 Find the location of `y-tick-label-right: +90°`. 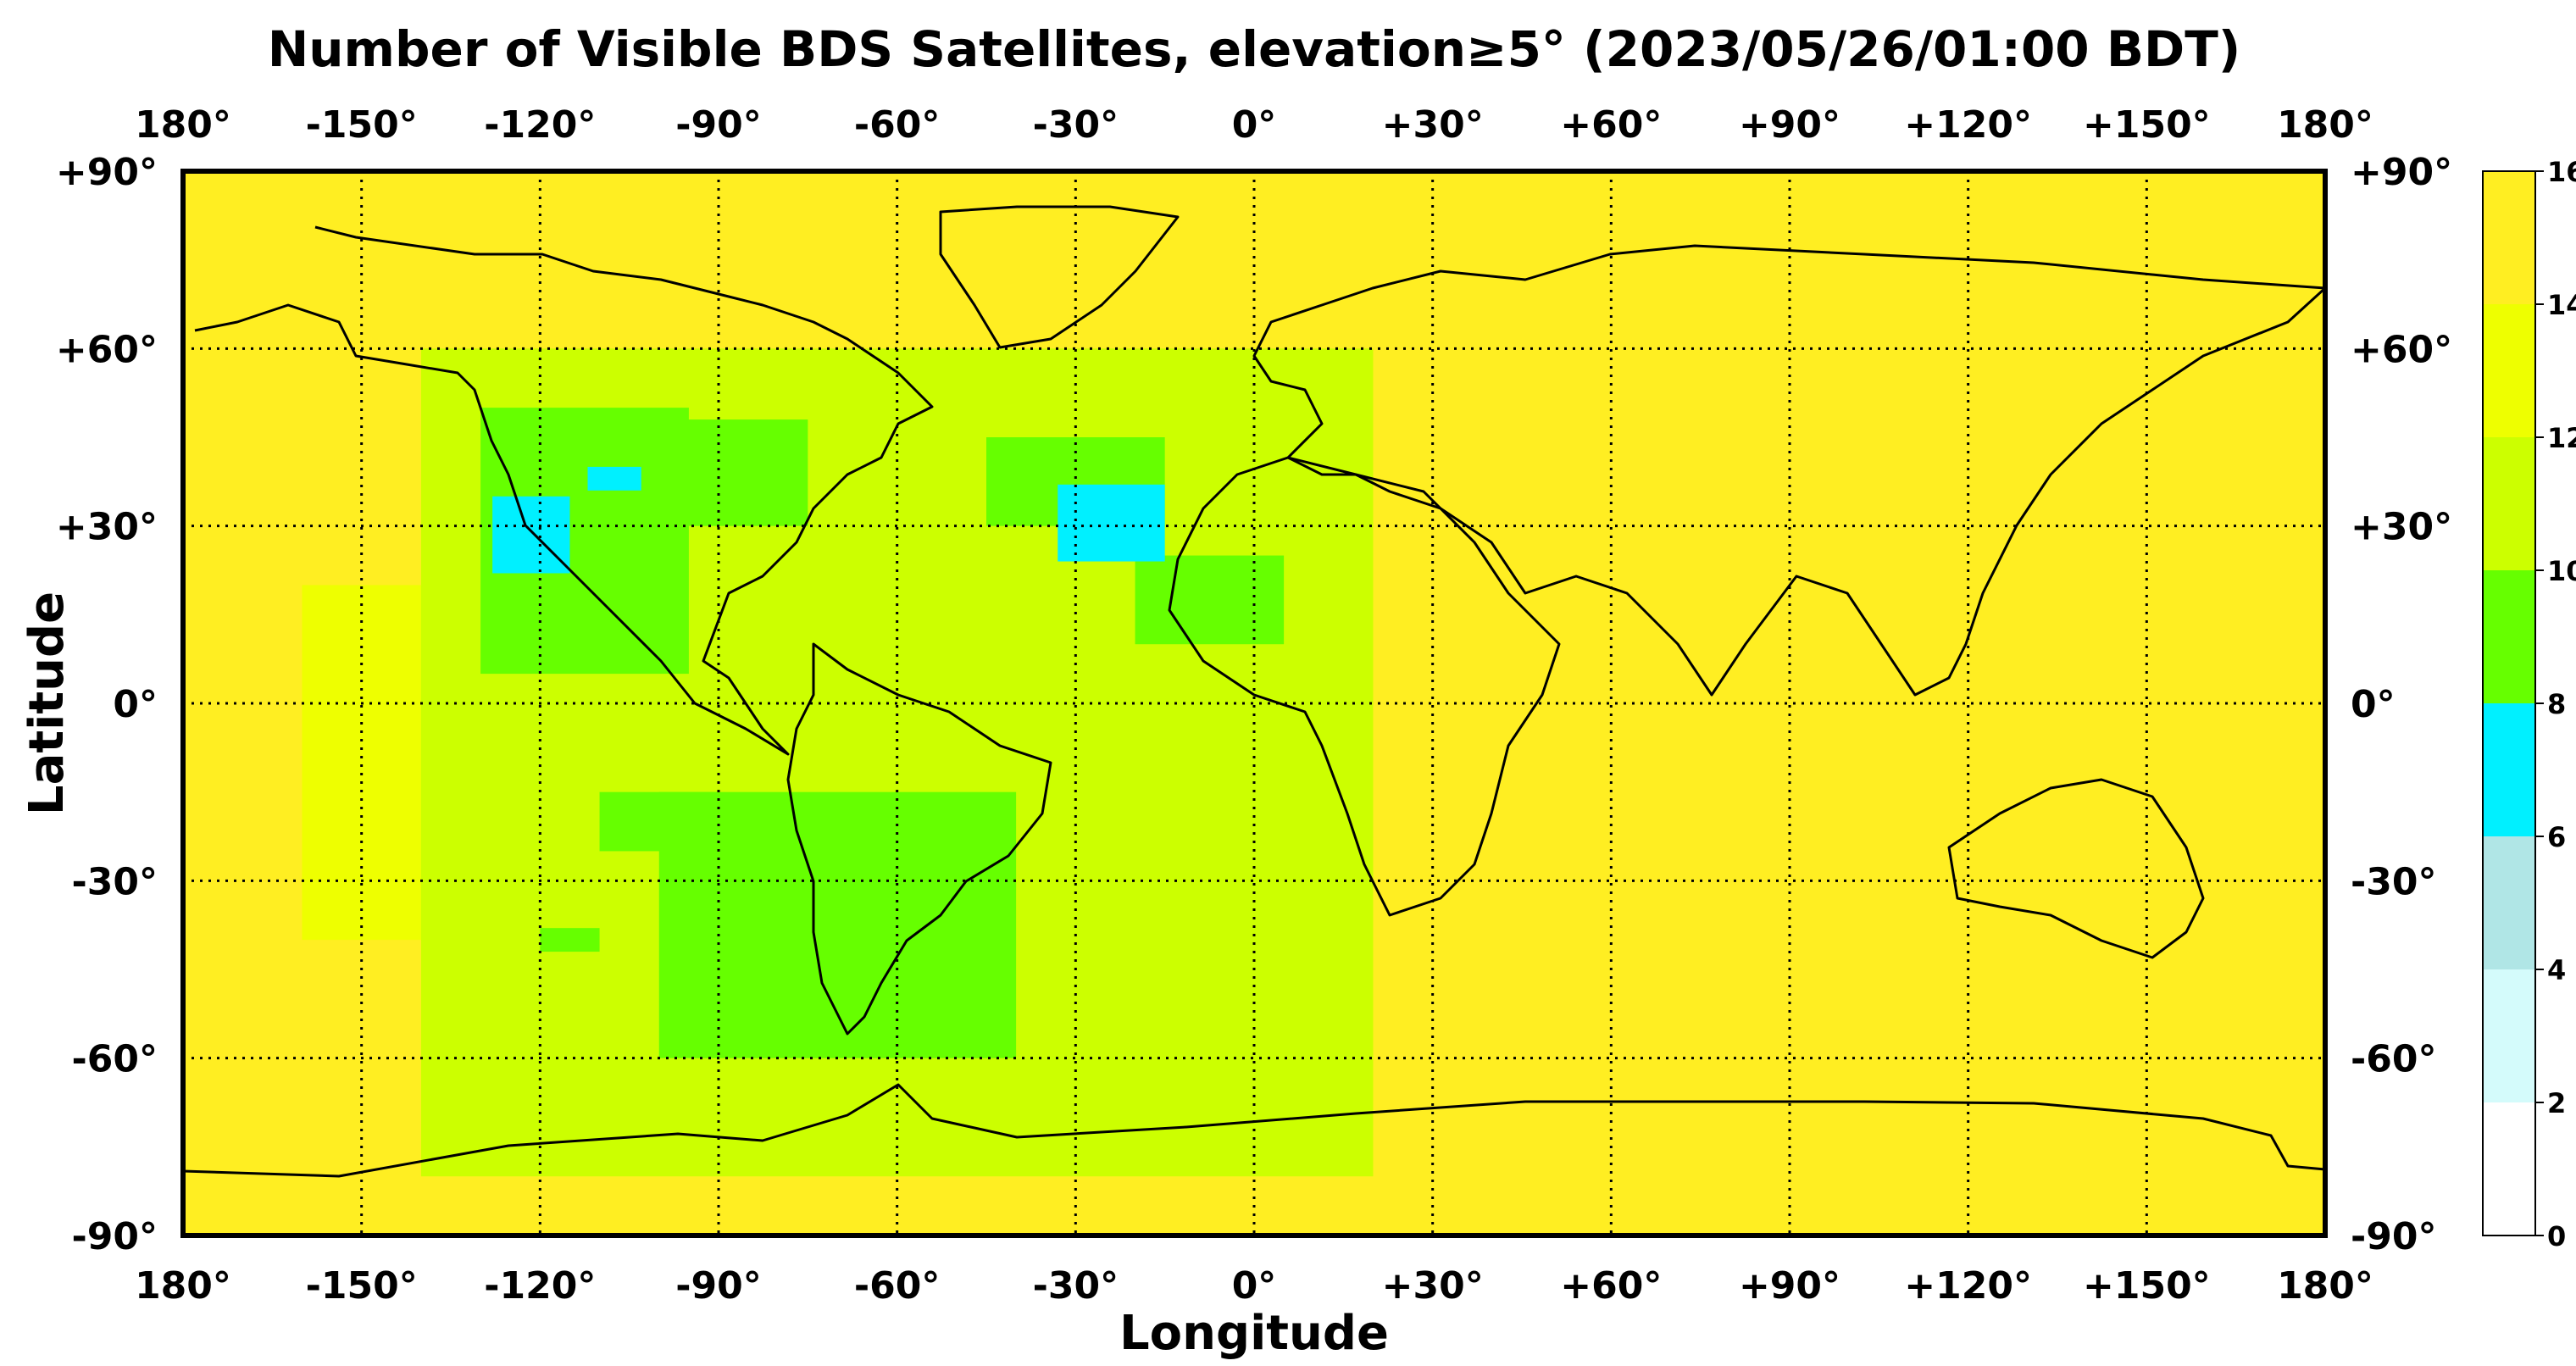

y-tick-label-right: +90° is located at coordinates (2401, 172).